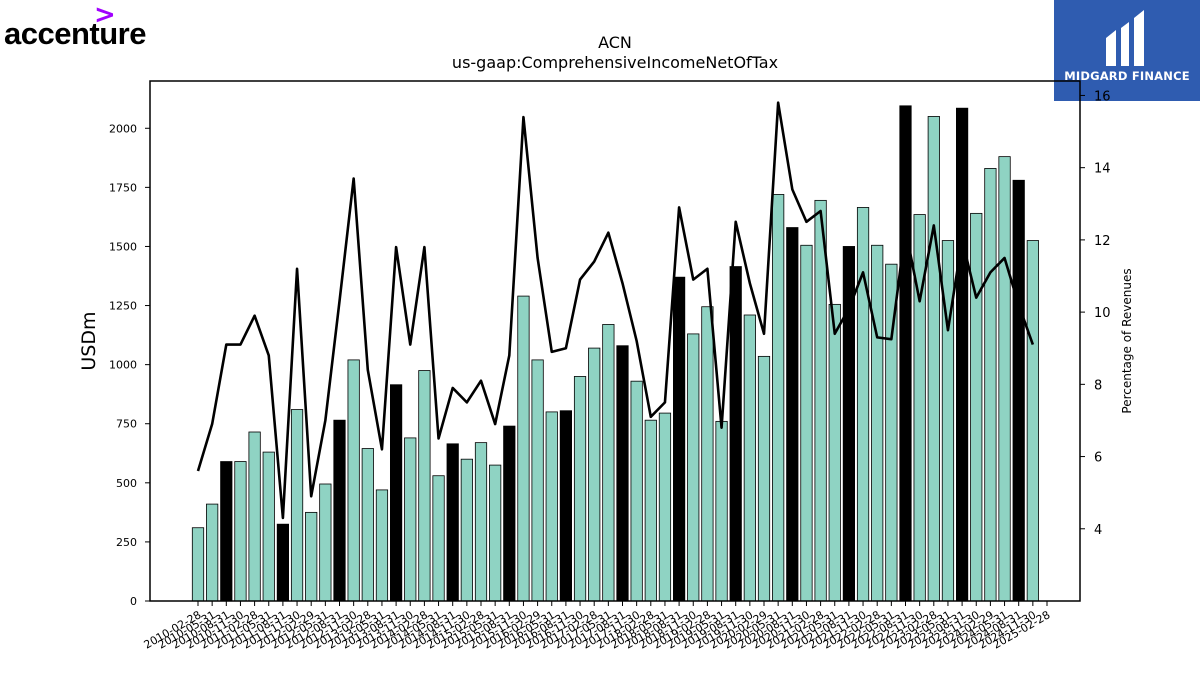 Image resolution: width=1200 pixels, height=675 pixels. I want to click on accenture-chevron-mark: >, so click(105, 15).